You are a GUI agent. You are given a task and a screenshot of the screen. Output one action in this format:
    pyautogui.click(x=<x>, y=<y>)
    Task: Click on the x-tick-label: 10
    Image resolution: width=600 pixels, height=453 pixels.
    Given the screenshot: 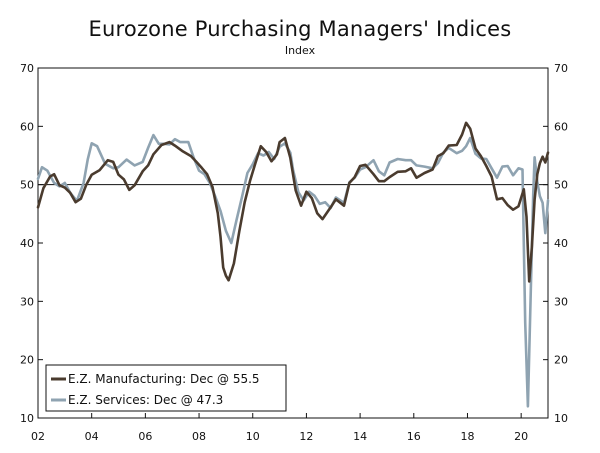 What is the action you would take?
    pyautogui.click(x=253, y=436)
    